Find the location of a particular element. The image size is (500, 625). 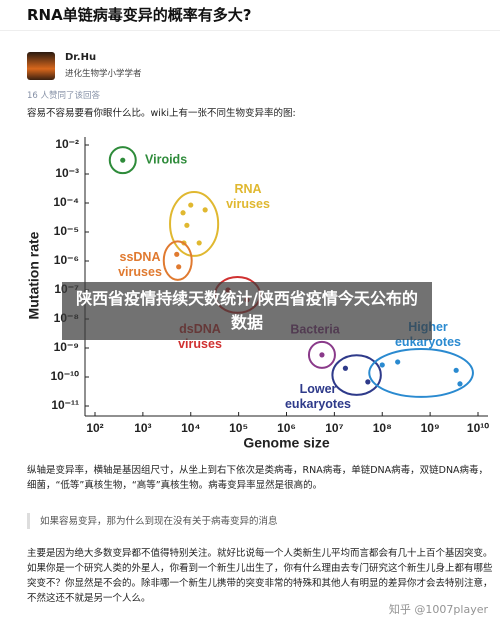

y-tick-label: 10⁻³ is located at coordinates (67, 173).